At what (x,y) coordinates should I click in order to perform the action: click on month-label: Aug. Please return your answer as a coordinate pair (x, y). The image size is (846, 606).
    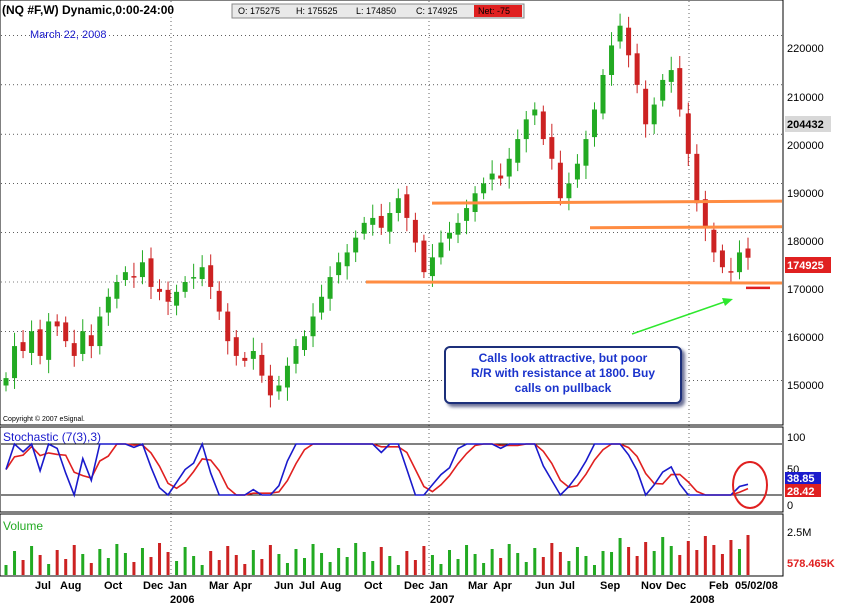
    Looking at the image, I should click on (70, 586).